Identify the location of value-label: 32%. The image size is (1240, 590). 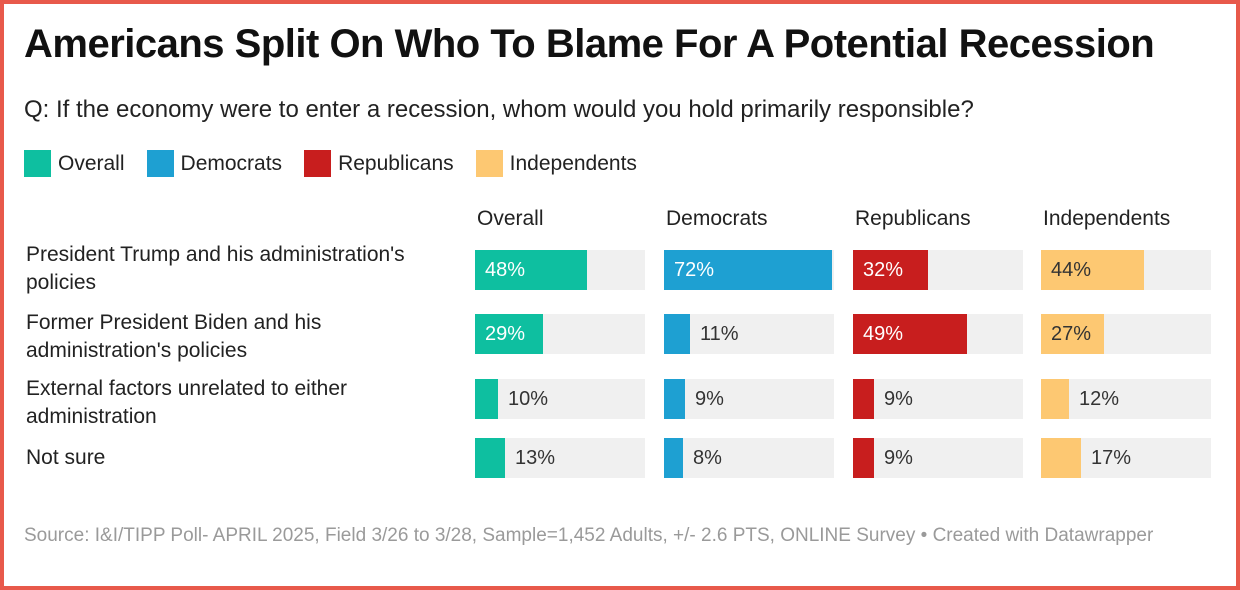
(883, 270).